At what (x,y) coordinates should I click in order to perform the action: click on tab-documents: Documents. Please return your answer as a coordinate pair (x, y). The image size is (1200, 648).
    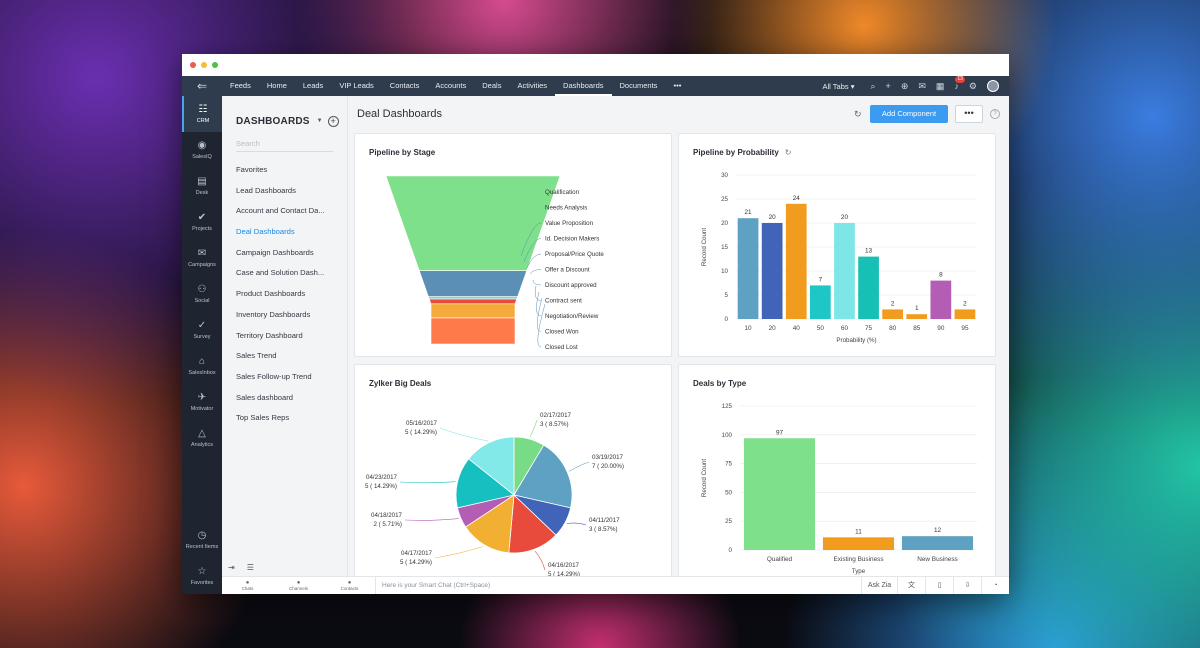
    Looking at the image, I should click on (638, 85).